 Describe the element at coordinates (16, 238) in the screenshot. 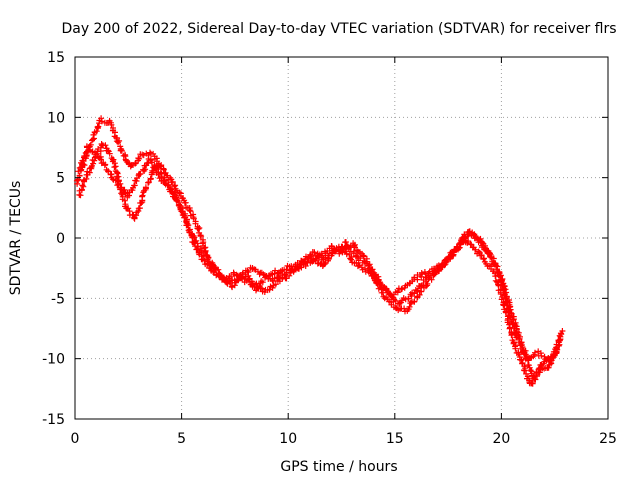

I see `y-axis-label: SDTVAR / TECUs` at that location.